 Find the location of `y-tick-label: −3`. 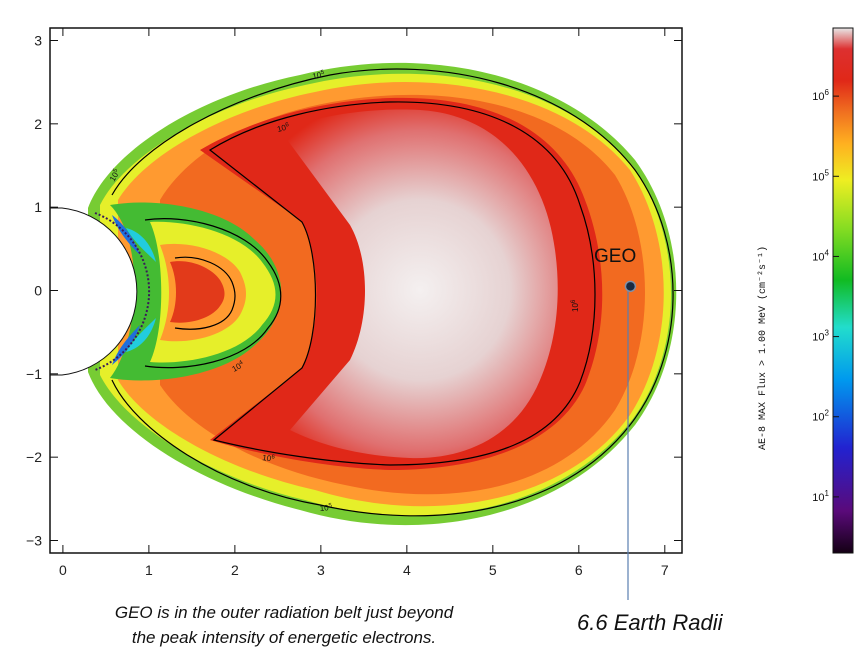

y-tick-label: −3 is located at coordinates (34, 541).